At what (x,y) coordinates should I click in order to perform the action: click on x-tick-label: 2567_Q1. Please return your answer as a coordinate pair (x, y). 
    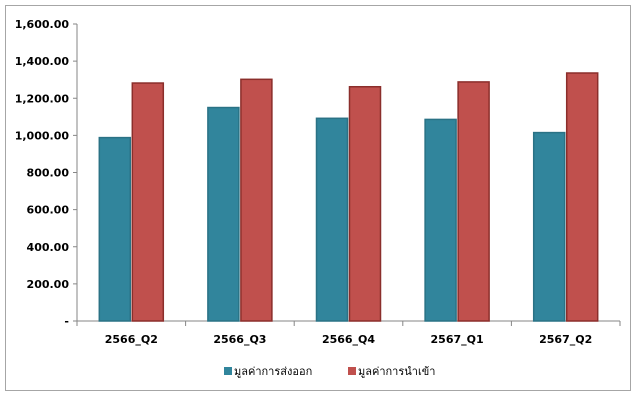
    Looking at the image, I should click on (457, 339).